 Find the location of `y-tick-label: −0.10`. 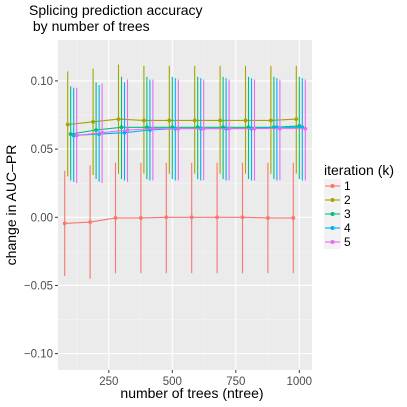

y-tick-label: −0.10 is located at coordinates (38, 355).